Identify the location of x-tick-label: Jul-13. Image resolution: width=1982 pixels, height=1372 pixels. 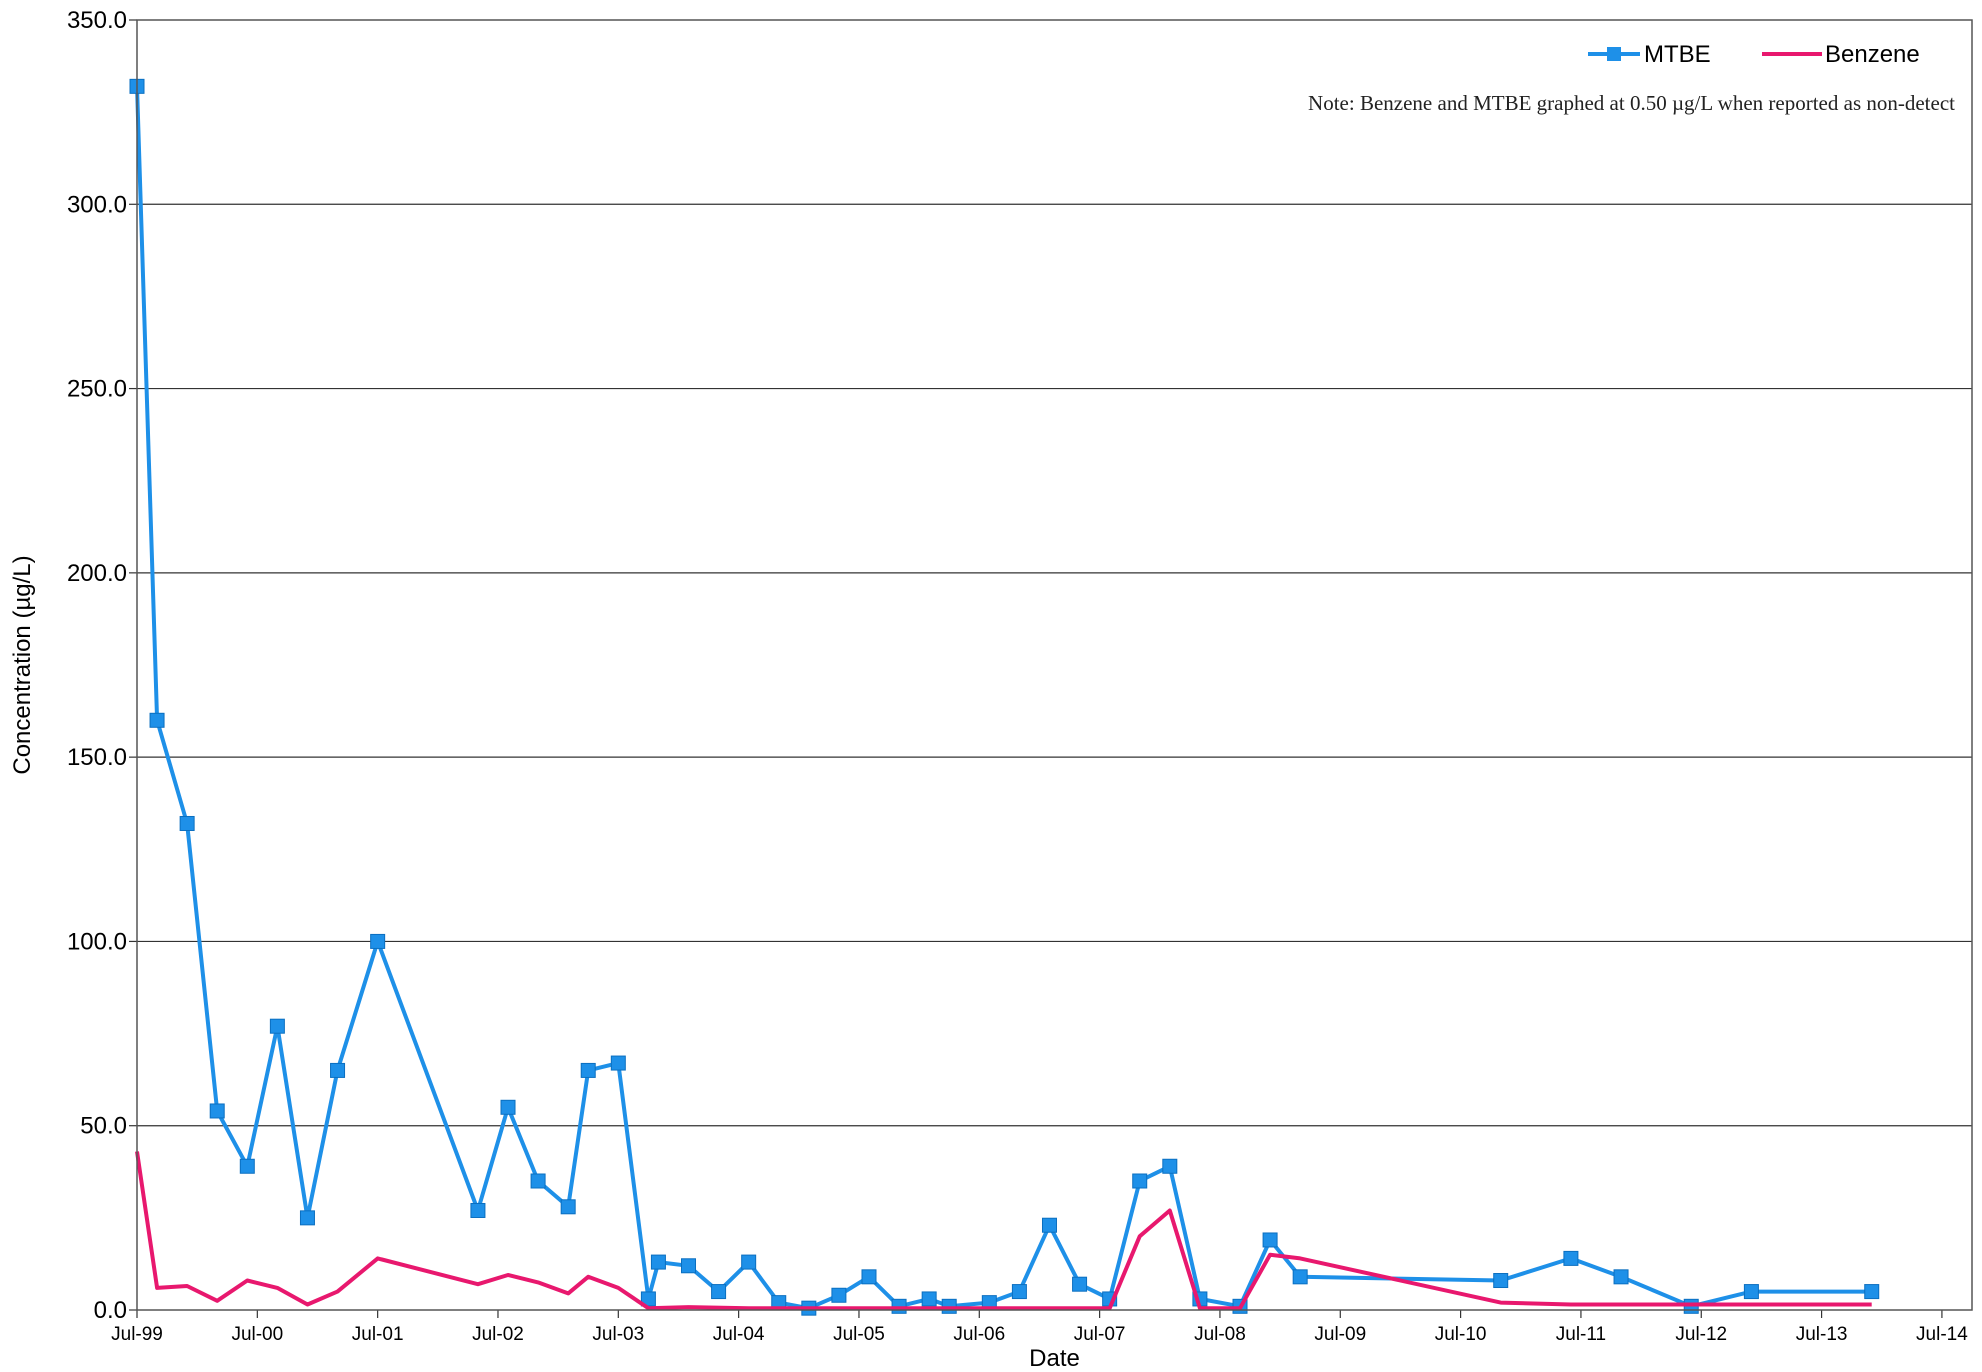
(1822, 1334).